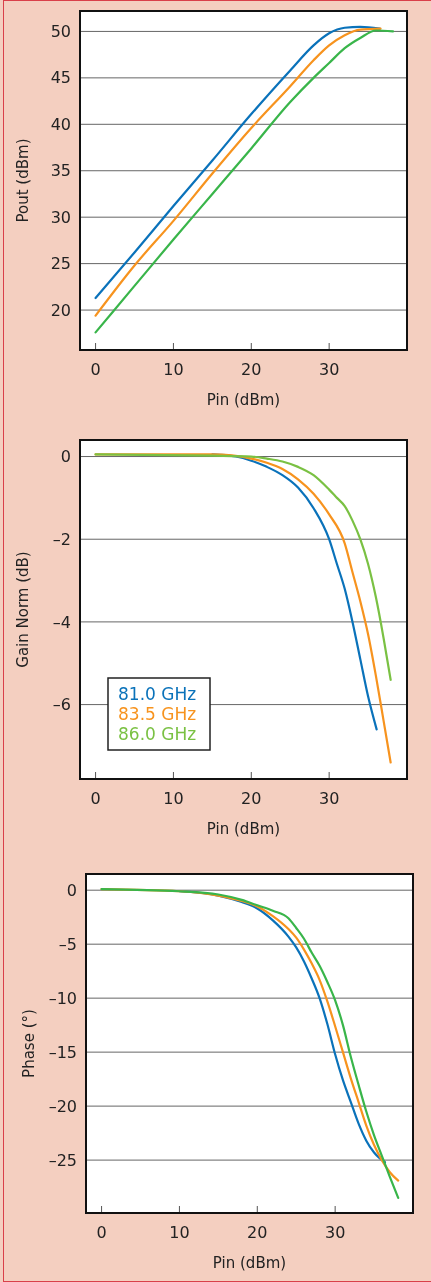 This screenshot has height=1282, width=431. Describe the element at coordinates (62, 1052) in the screenshot. I see `y-tick-label: –15` at that location.